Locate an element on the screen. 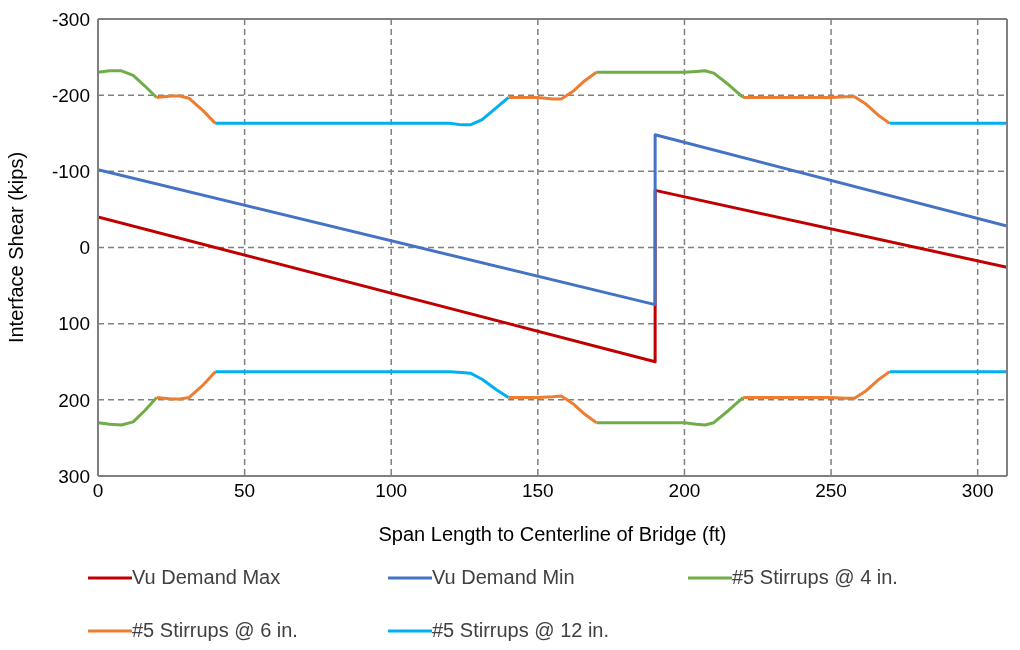 Image resolution: width=1020 pixels, height=650 pixels. x-tick-label: 0 is located at coordinates (98, 491).